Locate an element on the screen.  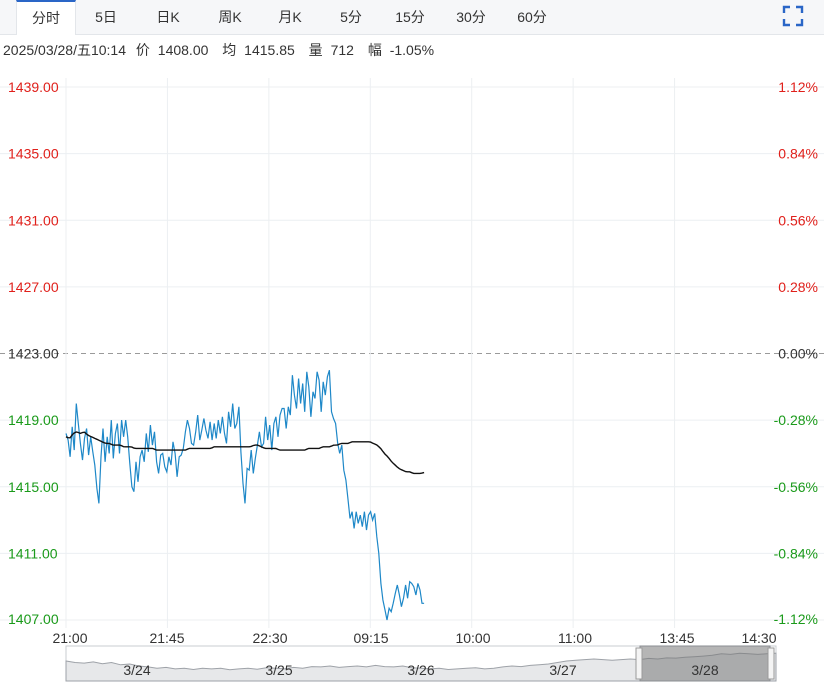
y-tick-label-left: 1415.00 is located at coordinates (33, 487).